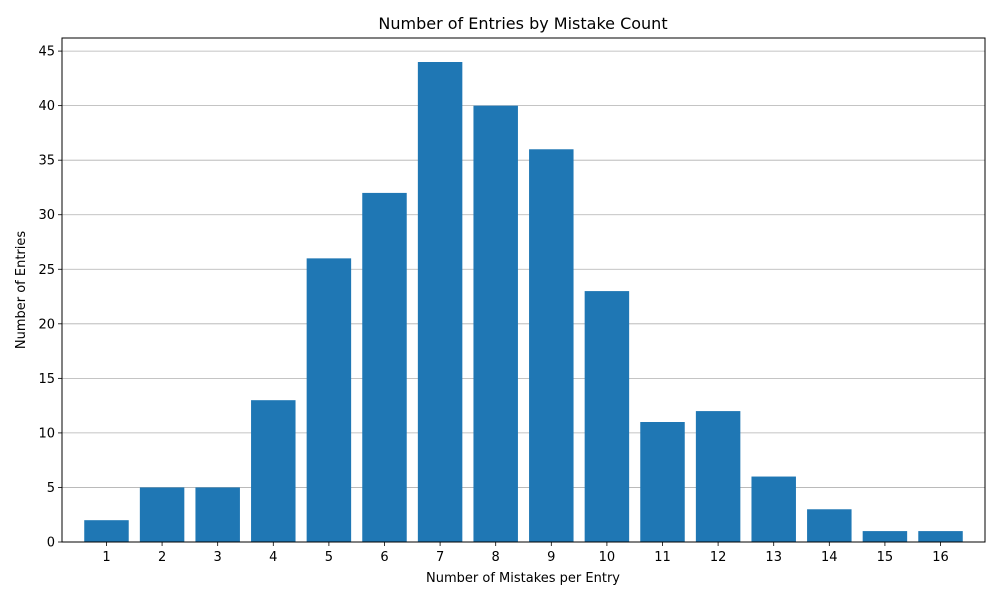 The image size is (1000, 600). What do you see at coordinates (496, 557) in the screenshot?
I see `x-tick-label: 8` at bounding box center [496, 557].